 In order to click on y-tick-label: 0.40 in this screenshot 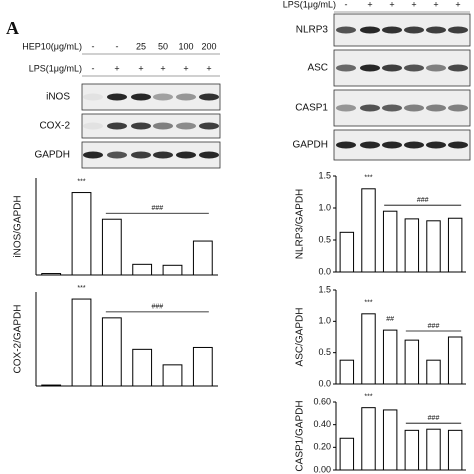, I will do `click(322, 424)`.